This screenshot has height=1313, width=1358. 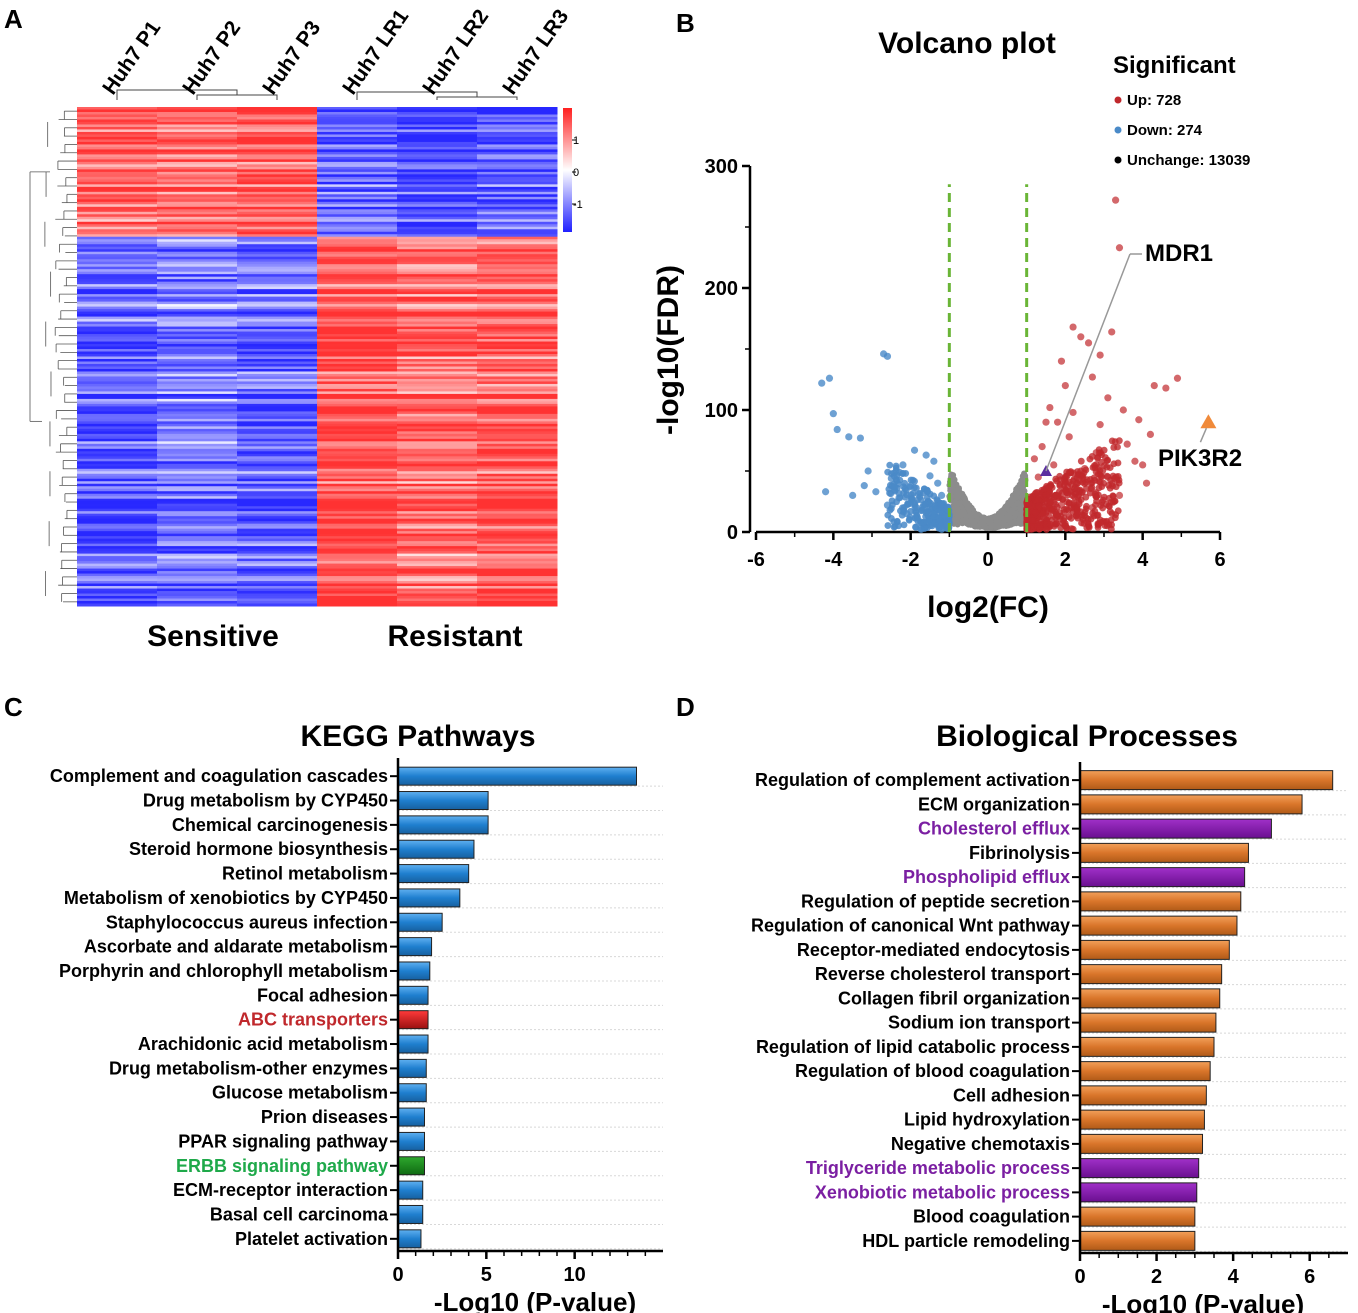 I want to click on mdr1-leader, so click(x=1088, y=362).